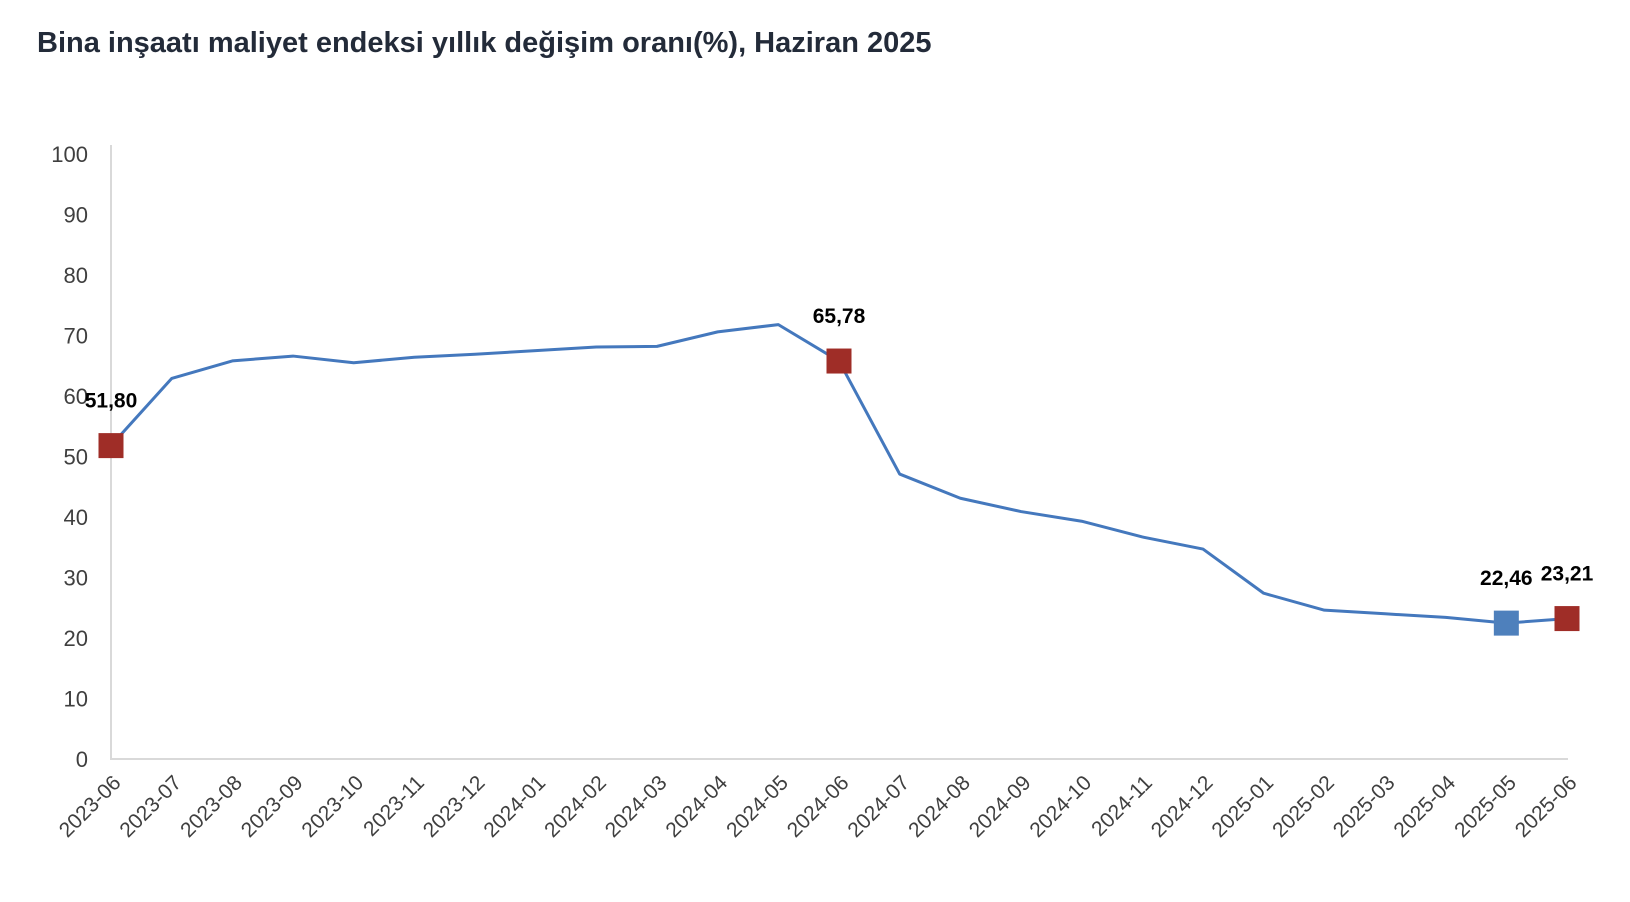  What do you see at coordinates (818, 806) in the screenshot?
I see `x-axis-label: 2024-06` at bounding box center [818, 806].